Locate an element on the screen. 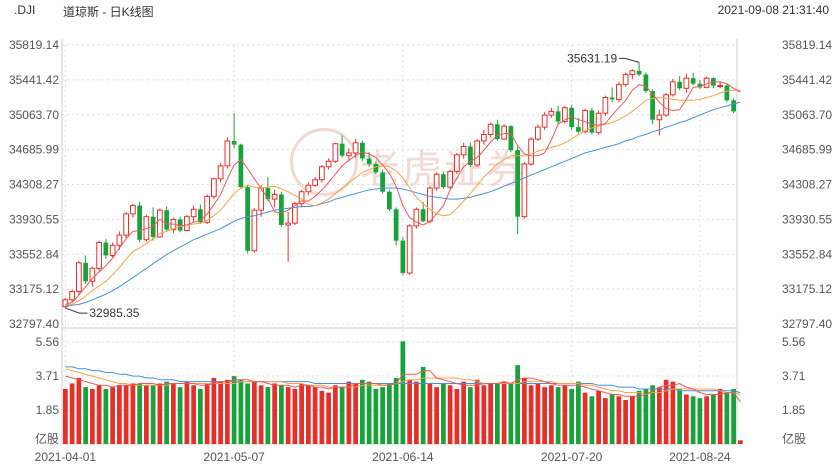  high-pointer-line is located at coordinates (629, 60).